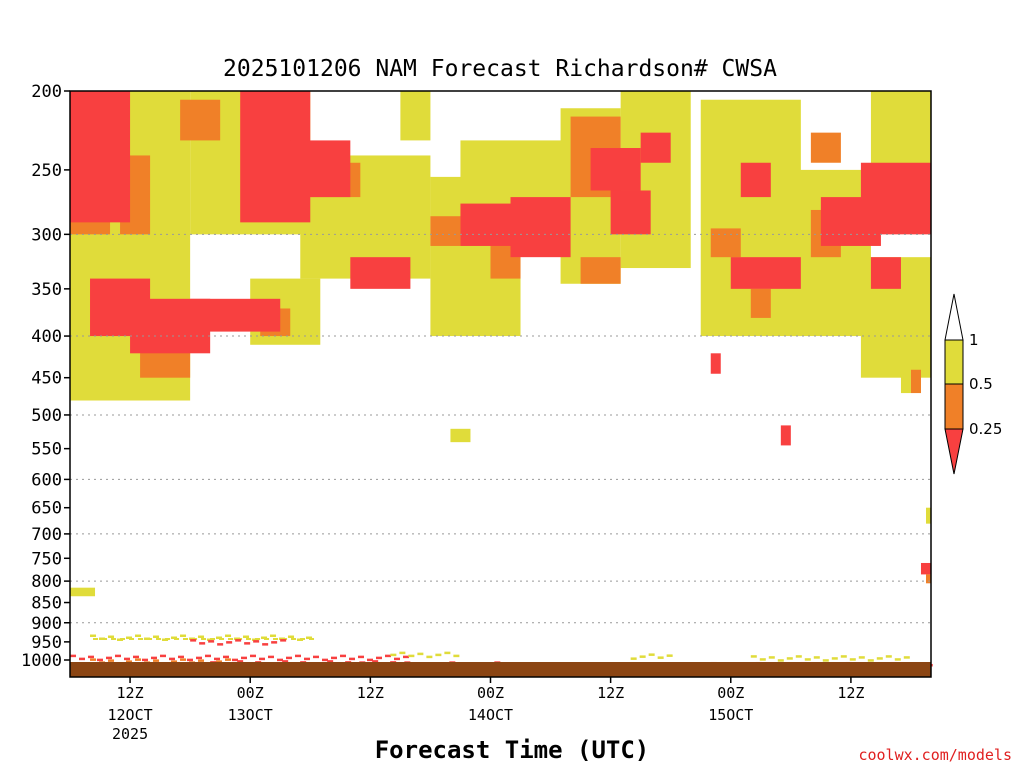 This screenshot has height=768, width=1024. I want to click on x-axis-label: Forecast Time (UTC), so click(512, 750).